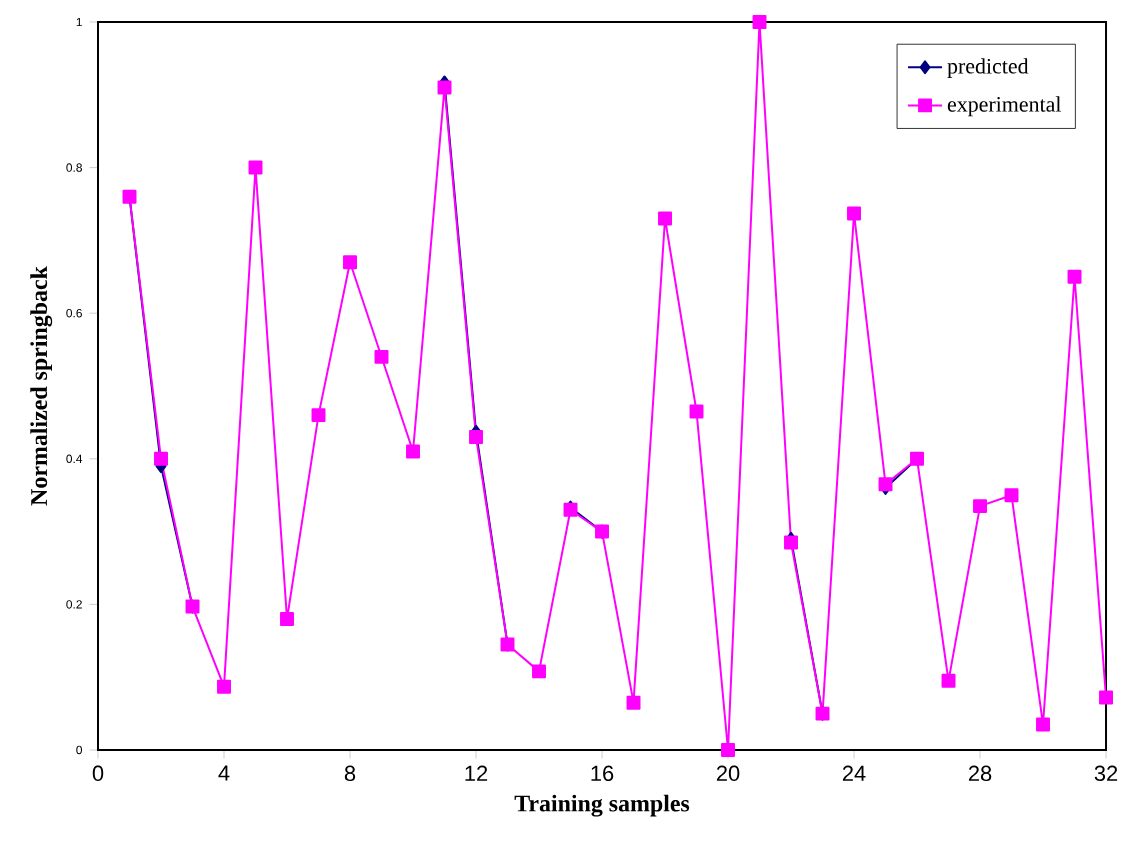 This screenshot has width=1124, height=856. Describe the element at coordinates (980, 773) in the screenshot. I see `x-tick-label: 28` at that location.